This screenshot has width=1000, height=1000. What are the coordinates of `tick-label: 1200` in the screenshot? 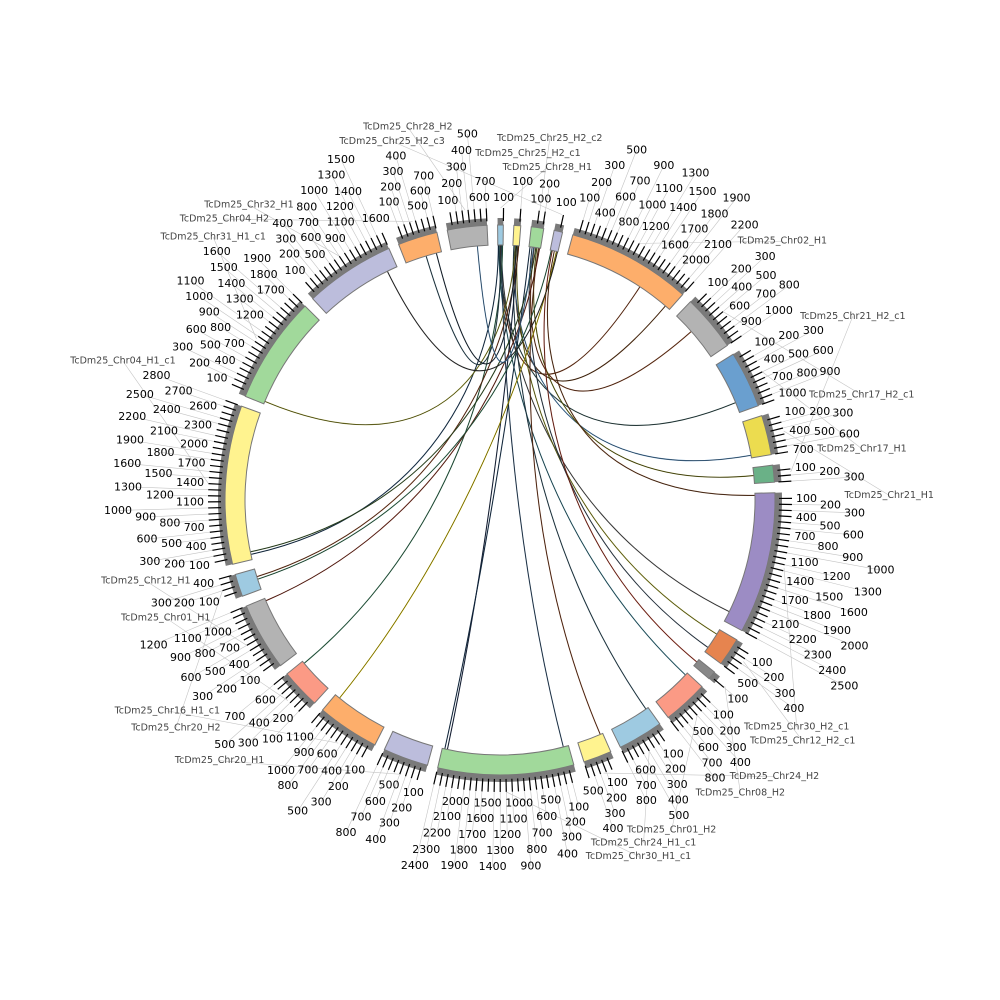 It's located at (160, 495).